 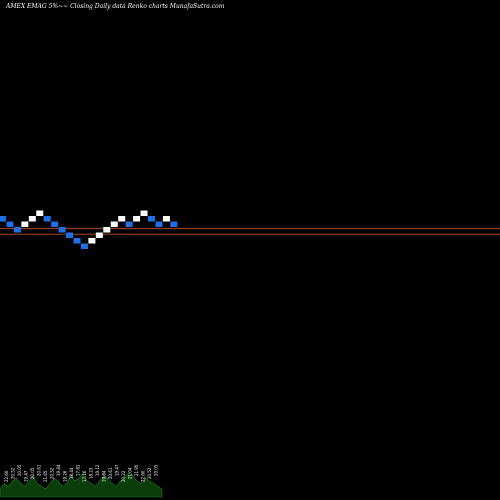 I want to click on brick-value-label: 19.12, so click(x=97, y=470).